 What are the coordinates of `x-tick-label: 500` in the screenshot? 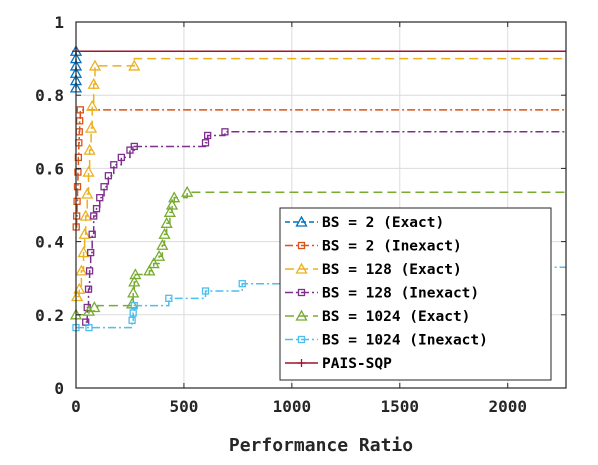 It's located at (183, 406).